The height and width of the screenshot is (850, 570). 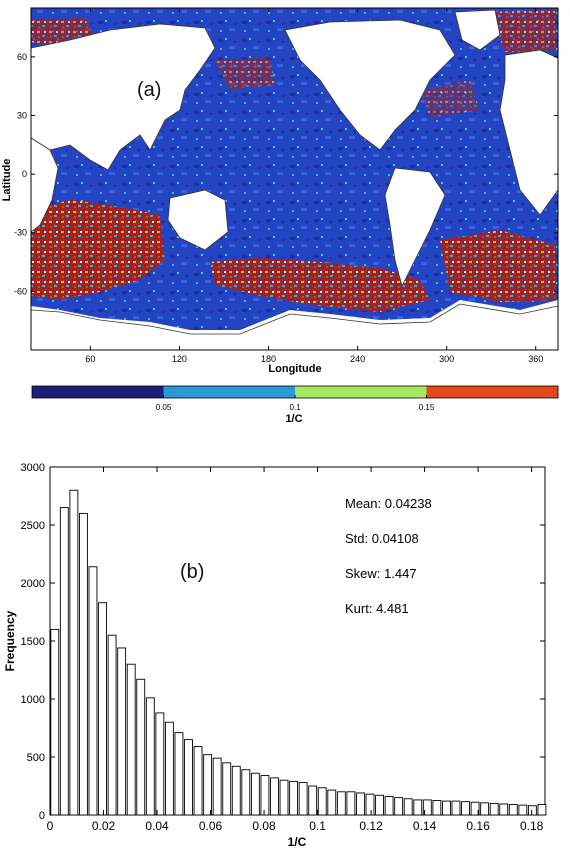 I want to click on map-y-tick-label: -30, so click(x=20, y=233).